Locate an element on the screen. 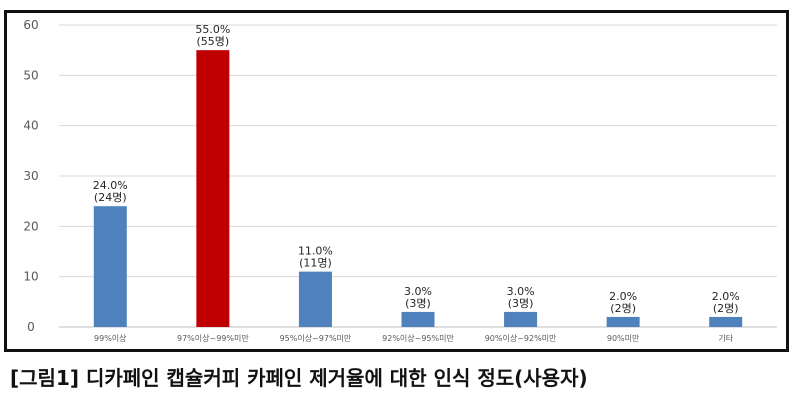 The height and width of the screenshot is (400, 797). data-label-percent: 24.0% is located at coordinates (110, 185).